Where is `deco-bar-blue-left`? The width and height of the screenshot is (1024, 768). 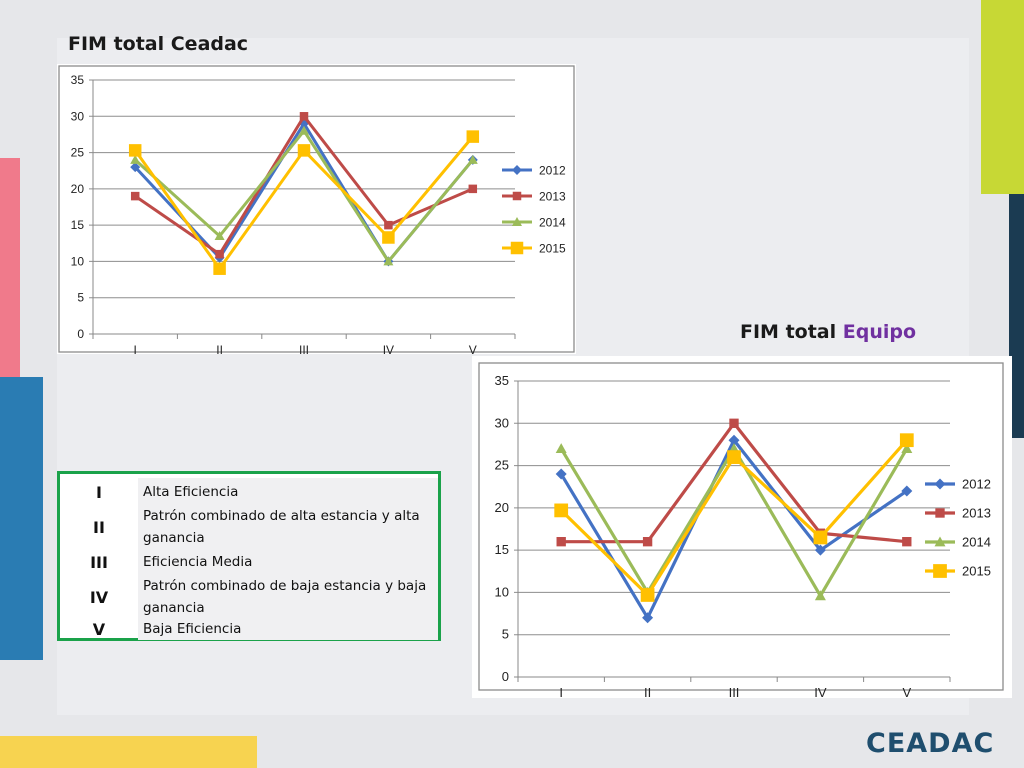
deco-bar-blue-left is located at coordinates (21, 518).